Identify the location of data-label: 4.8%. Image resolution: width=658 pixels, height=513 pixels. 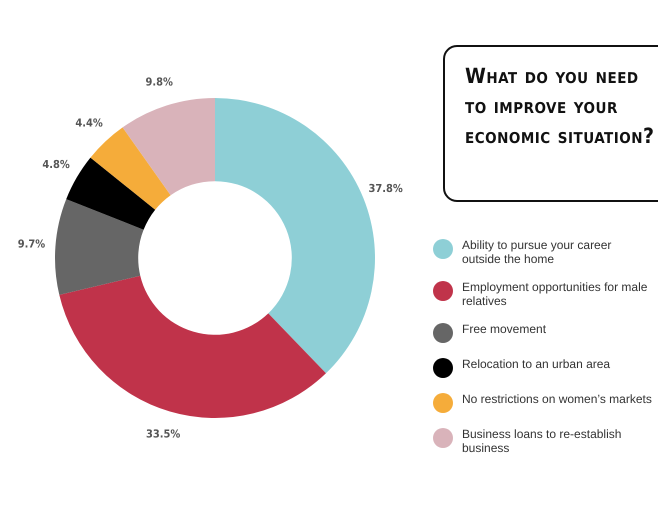
(56, 165).